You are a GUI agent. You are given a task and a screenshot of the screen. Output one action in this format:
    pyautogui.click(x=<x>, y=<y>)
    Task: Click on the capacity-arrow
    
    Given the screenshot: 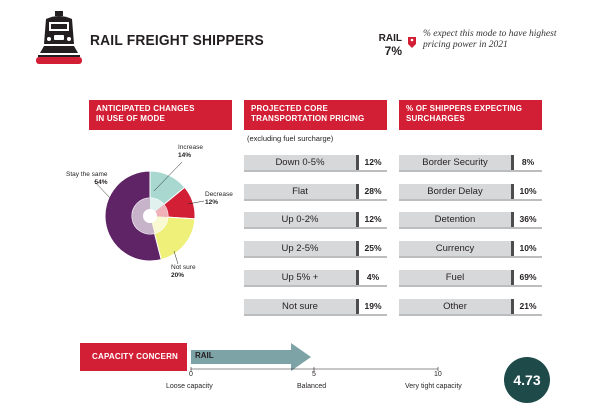 What is the action you would take?
    pyautogui.click(x=251, y=357)
    